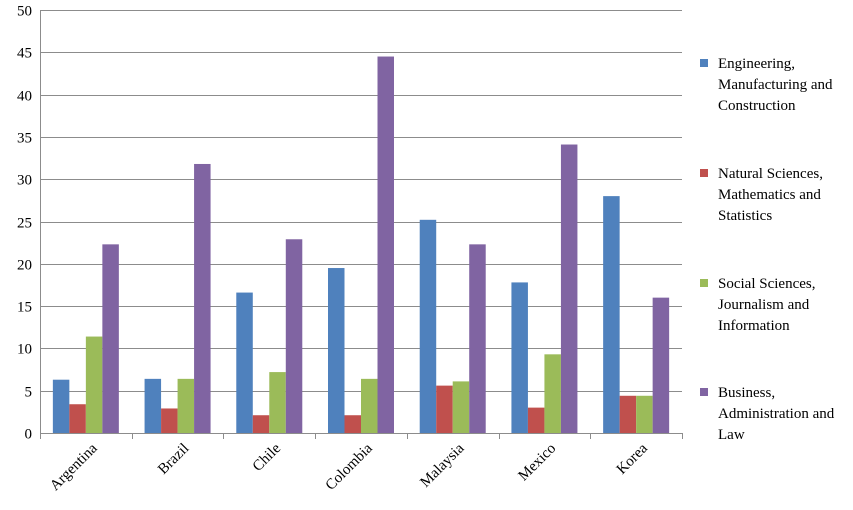  I want to click on legend-label-line: Statistics, so click(745, 216).